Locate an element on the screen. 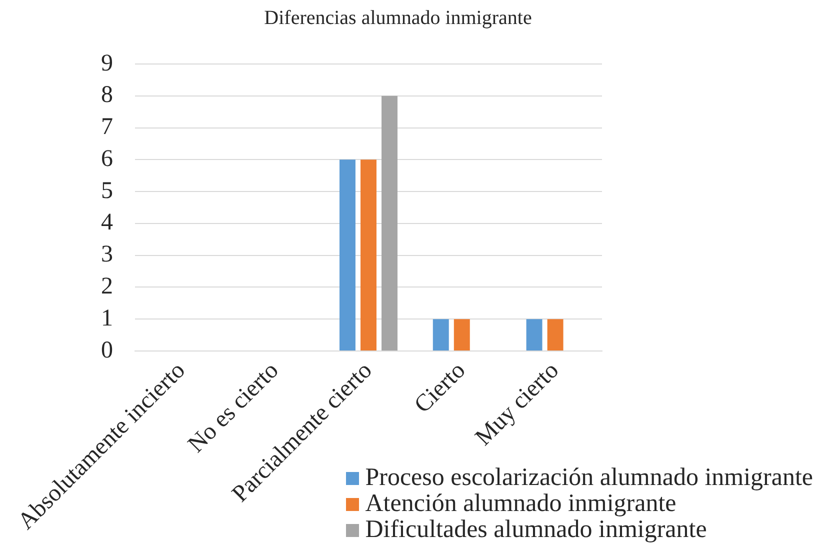 Image resolution: width=817 pixels, height=546 pixels. y-tick-label: 3 is located at coordinates (107, 255).